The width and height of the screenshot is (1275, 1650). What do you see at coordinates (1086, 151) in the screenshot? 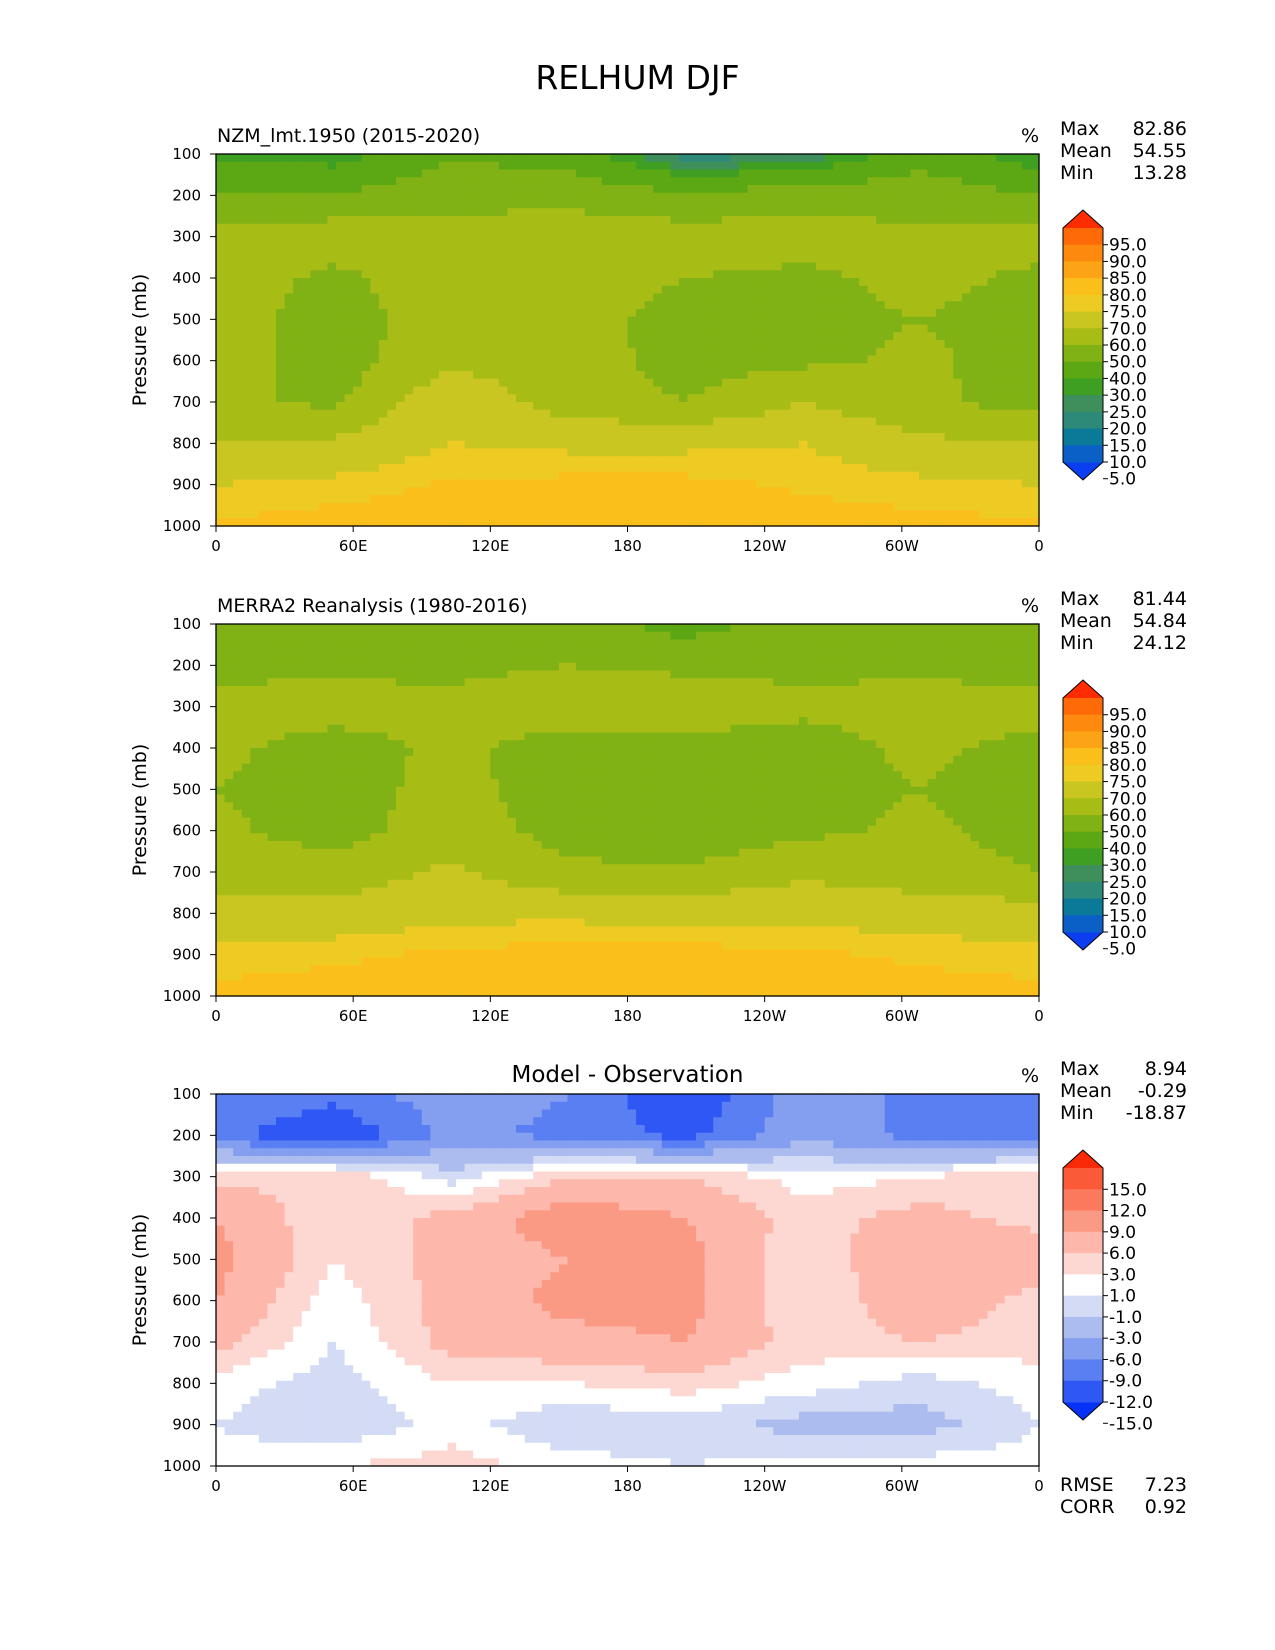
I see `stat-label: Mean` at bounding box center [1086, 151].